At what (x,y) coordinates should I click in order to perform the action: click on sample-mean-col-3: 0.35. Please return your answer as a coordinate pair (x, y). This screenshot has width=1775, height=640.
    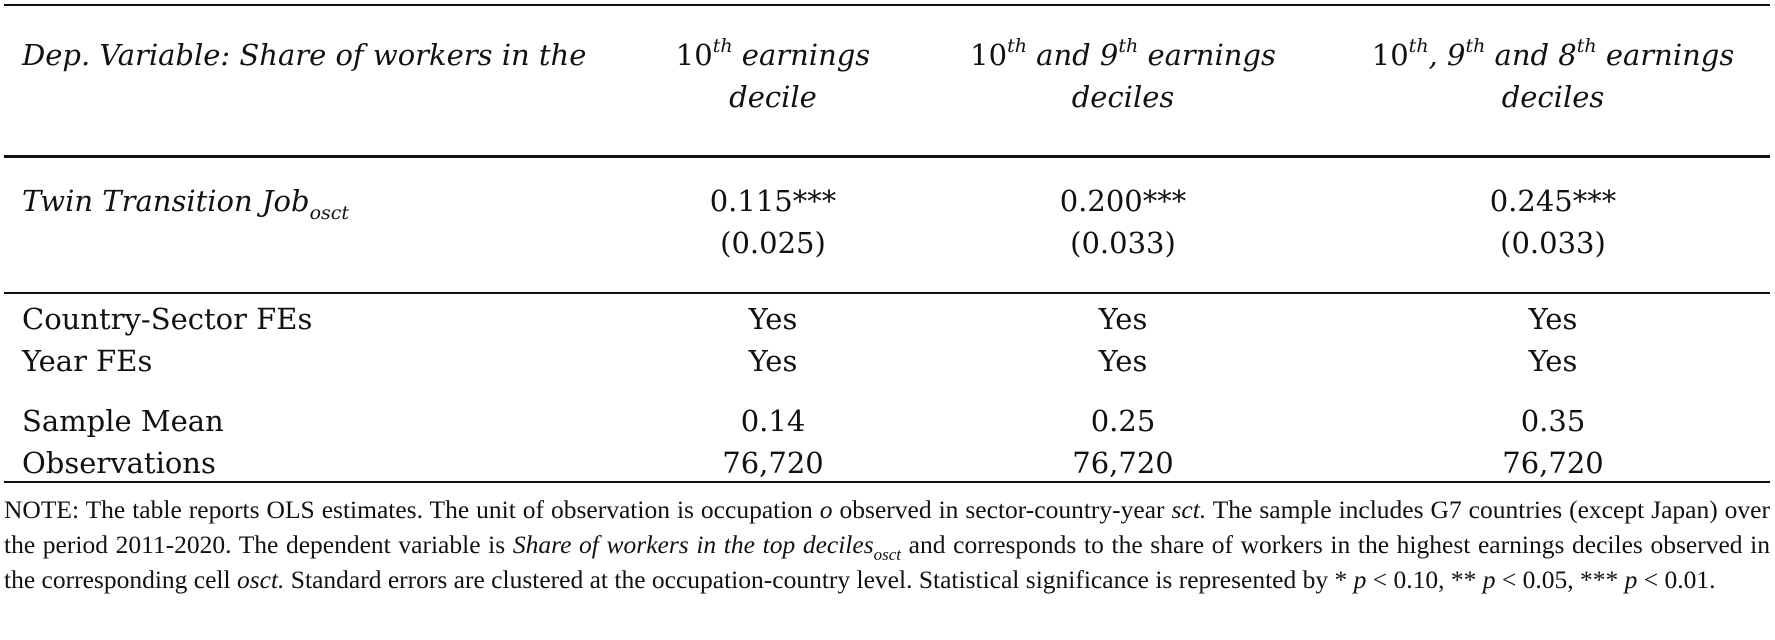
    Looking at the image, I should click on (1553, 421).